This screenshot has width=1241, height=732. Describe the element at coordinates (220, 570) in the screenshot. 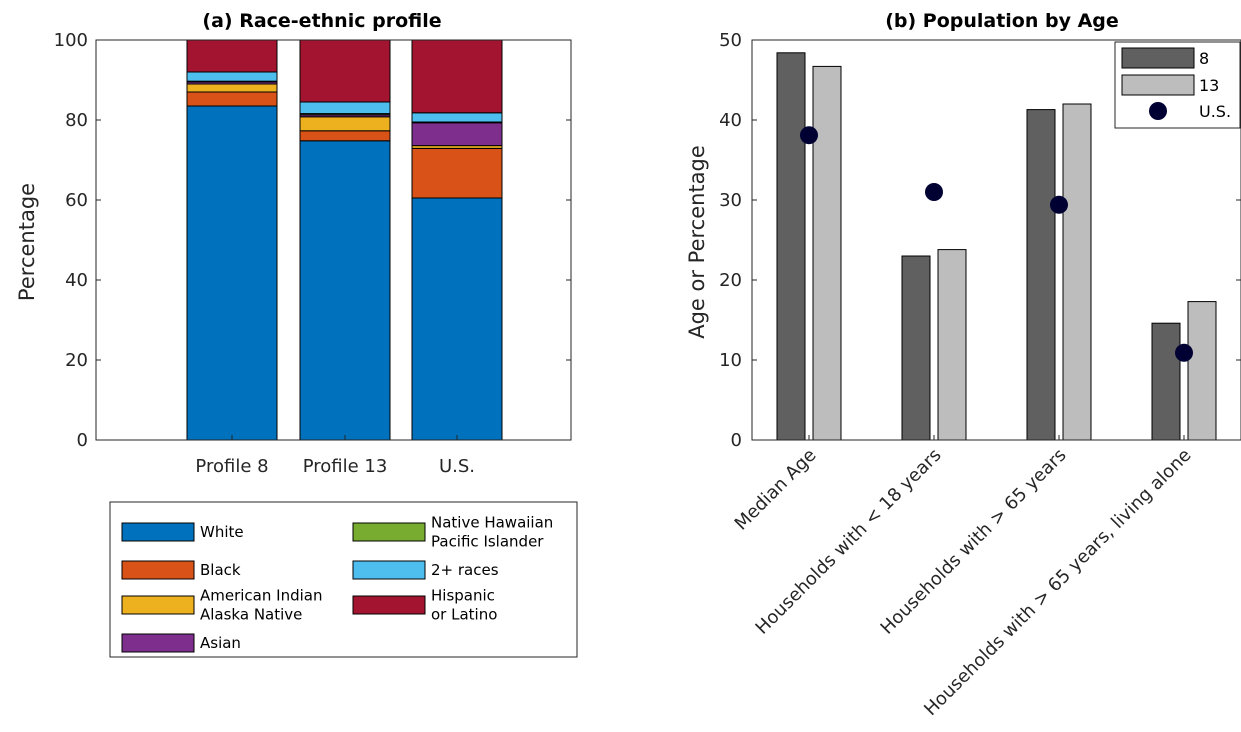

I see `legend-label-black: Black` at that location.